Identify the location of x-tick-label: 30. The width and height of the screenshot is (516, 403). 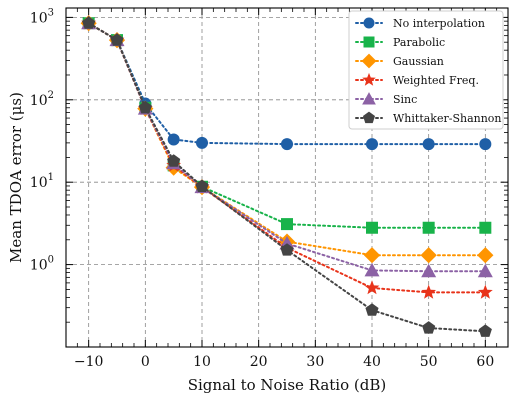
(315, 362).